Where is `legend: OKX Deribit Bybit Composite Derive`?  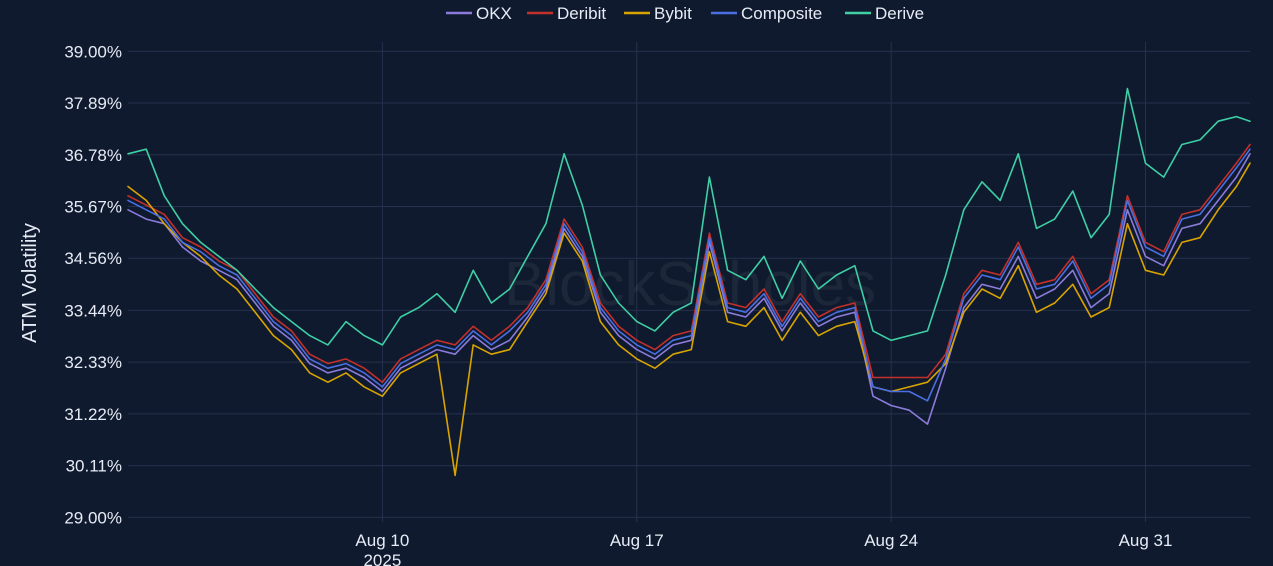
legend: OKX Deribit Bybit Composite Derive is located at coordinates (685, 13).